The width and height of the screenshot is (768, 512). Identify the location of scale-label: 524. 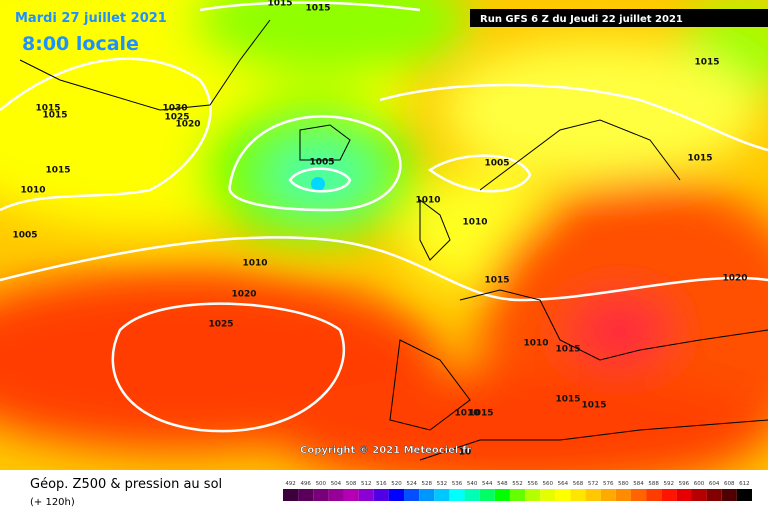
(411, 484).